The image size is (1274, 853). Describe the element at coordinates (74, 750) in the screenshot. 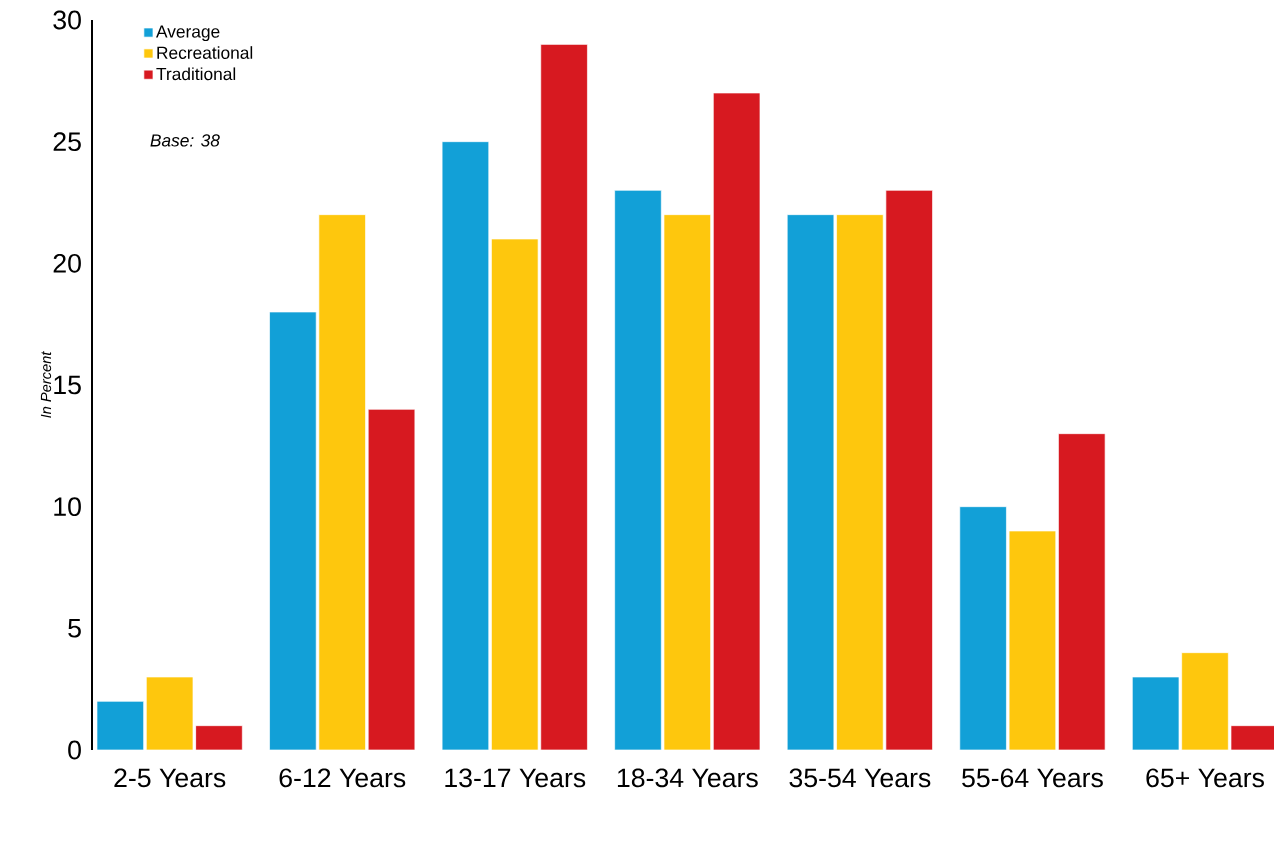

I see `y-tick-label: 0` at that location.